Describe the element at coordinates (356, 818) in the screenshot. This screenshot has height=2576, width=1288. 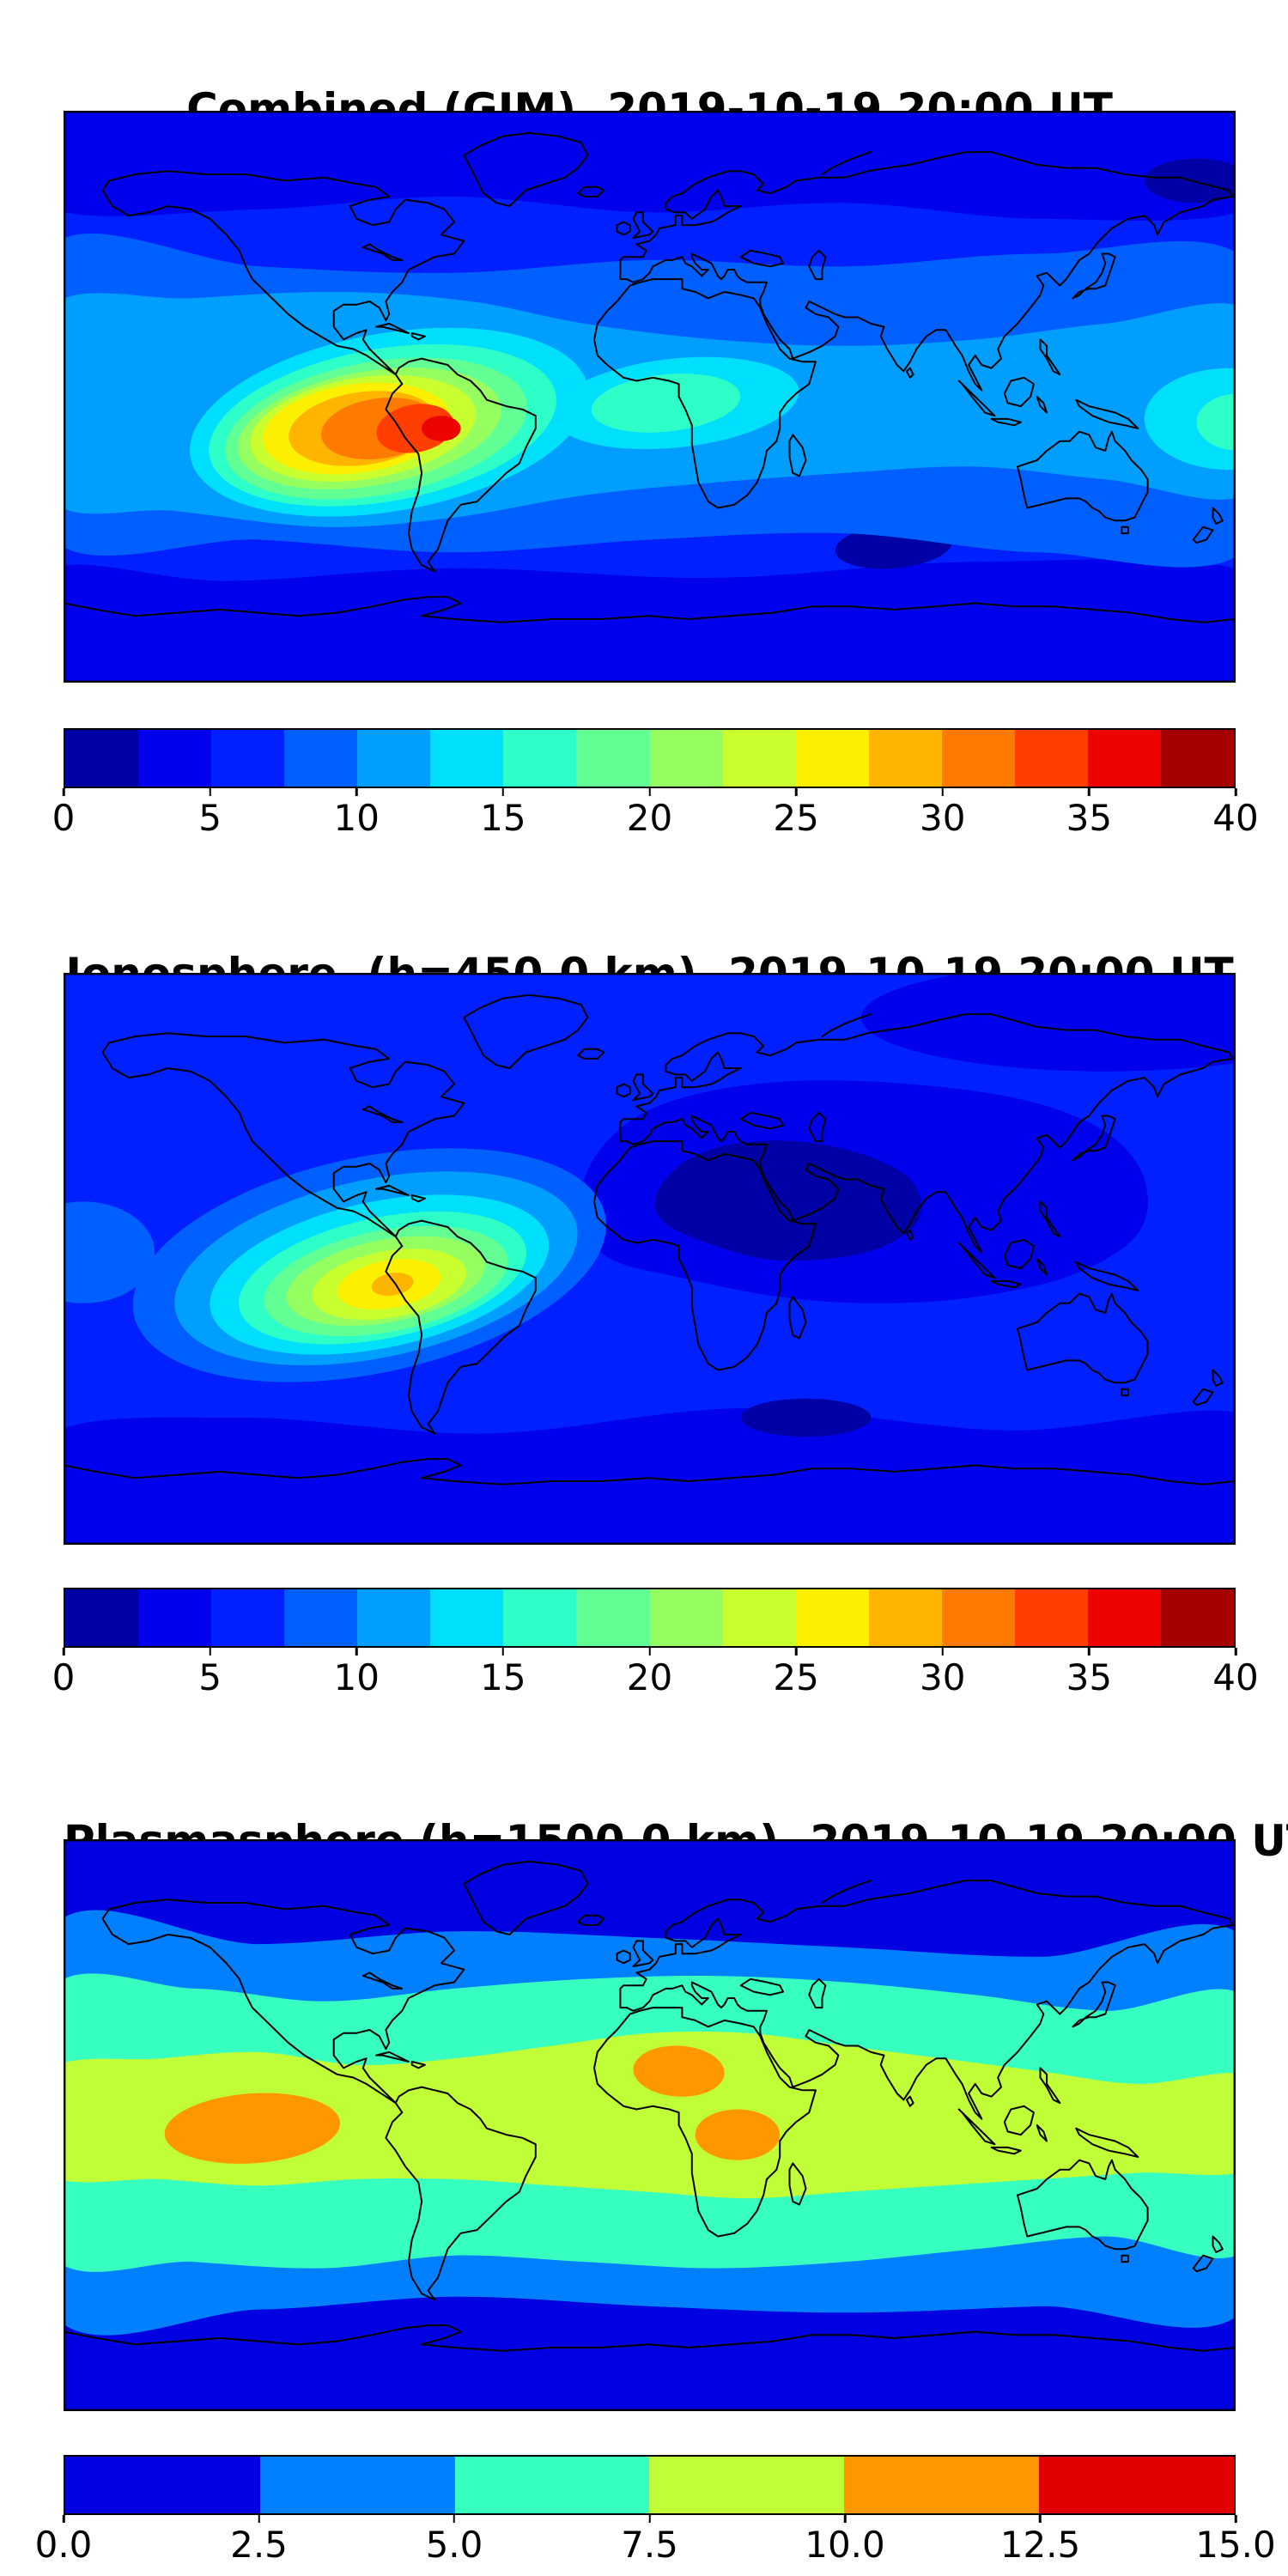
I see `colorbar-tick-label: 10` at that location.